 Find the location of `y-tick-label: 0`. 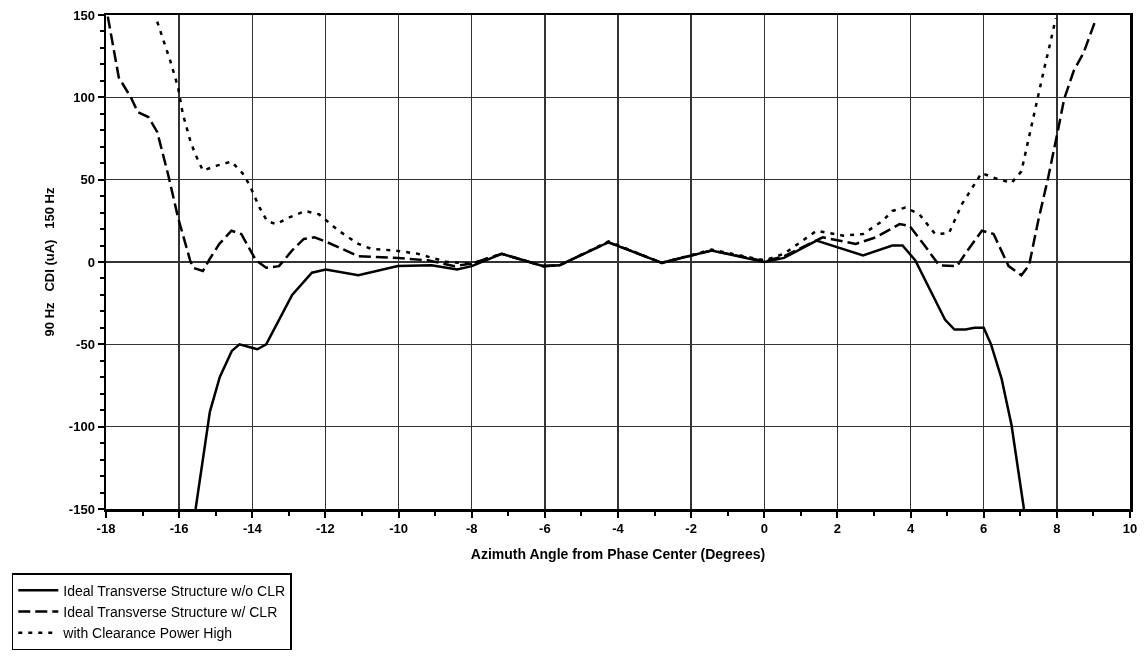

y-tick-label: 0 is located at coordinates (91, 262).